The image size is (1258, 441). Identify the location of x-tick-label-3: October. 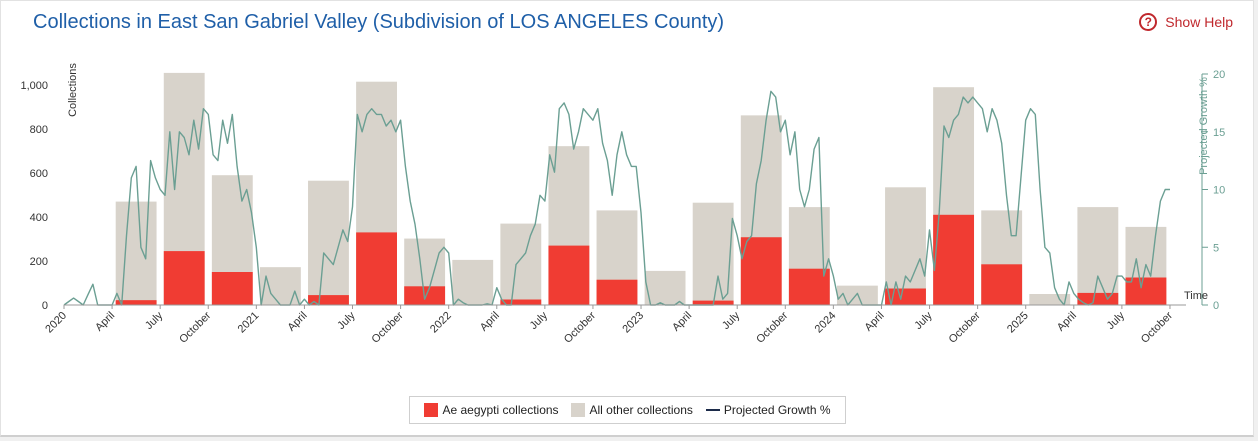
(195, 327).